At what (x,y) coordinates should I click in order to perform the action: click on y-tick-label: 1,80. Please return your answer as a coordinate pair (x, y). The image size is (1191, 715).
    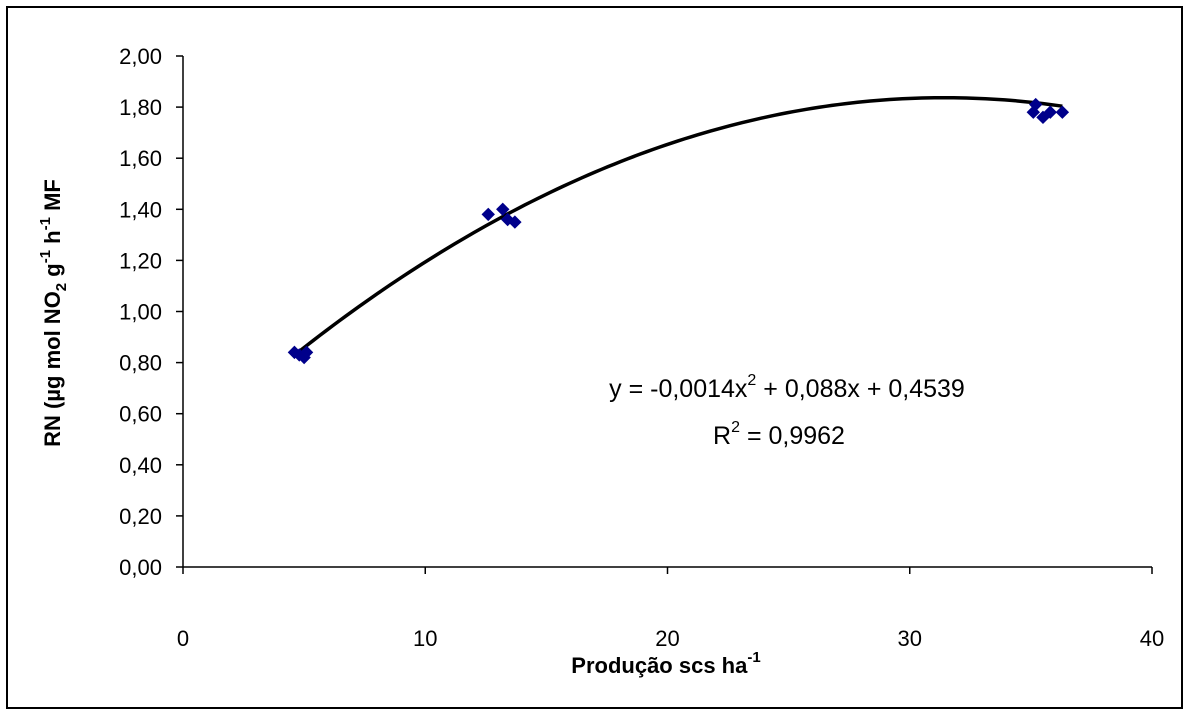
    Looking at the image, I should click on (140, 107).